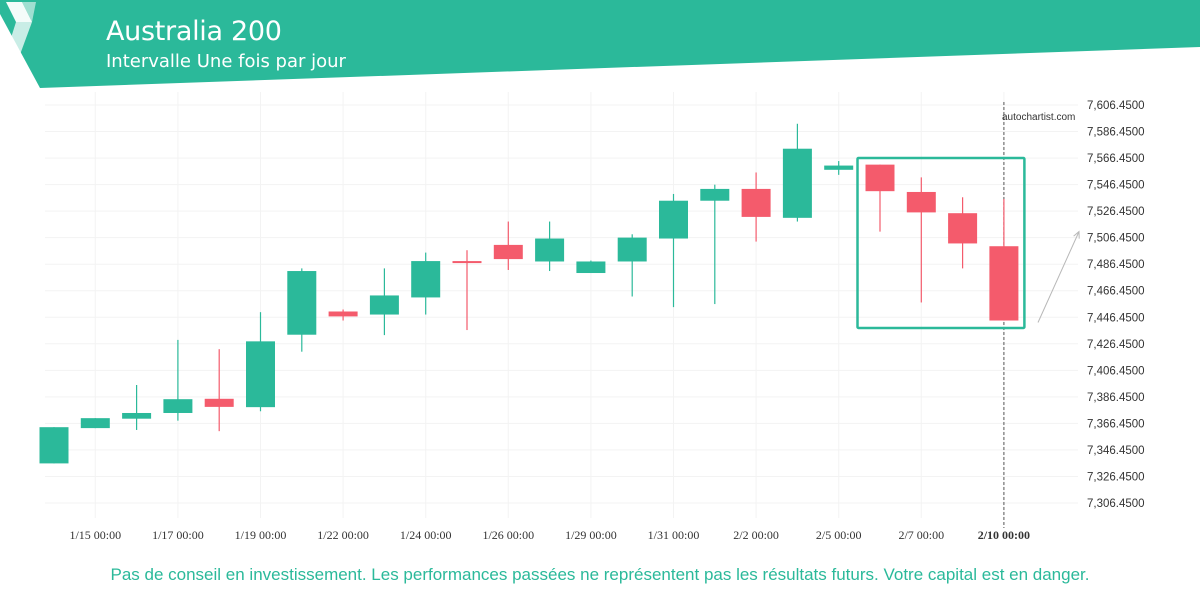 This screenshot has height=600, width=1200. What do you see at coordinates (426, 535) in the screenshot?
I see `x-tick-label: 1/24 00:00` at bounding box center [426, 535].